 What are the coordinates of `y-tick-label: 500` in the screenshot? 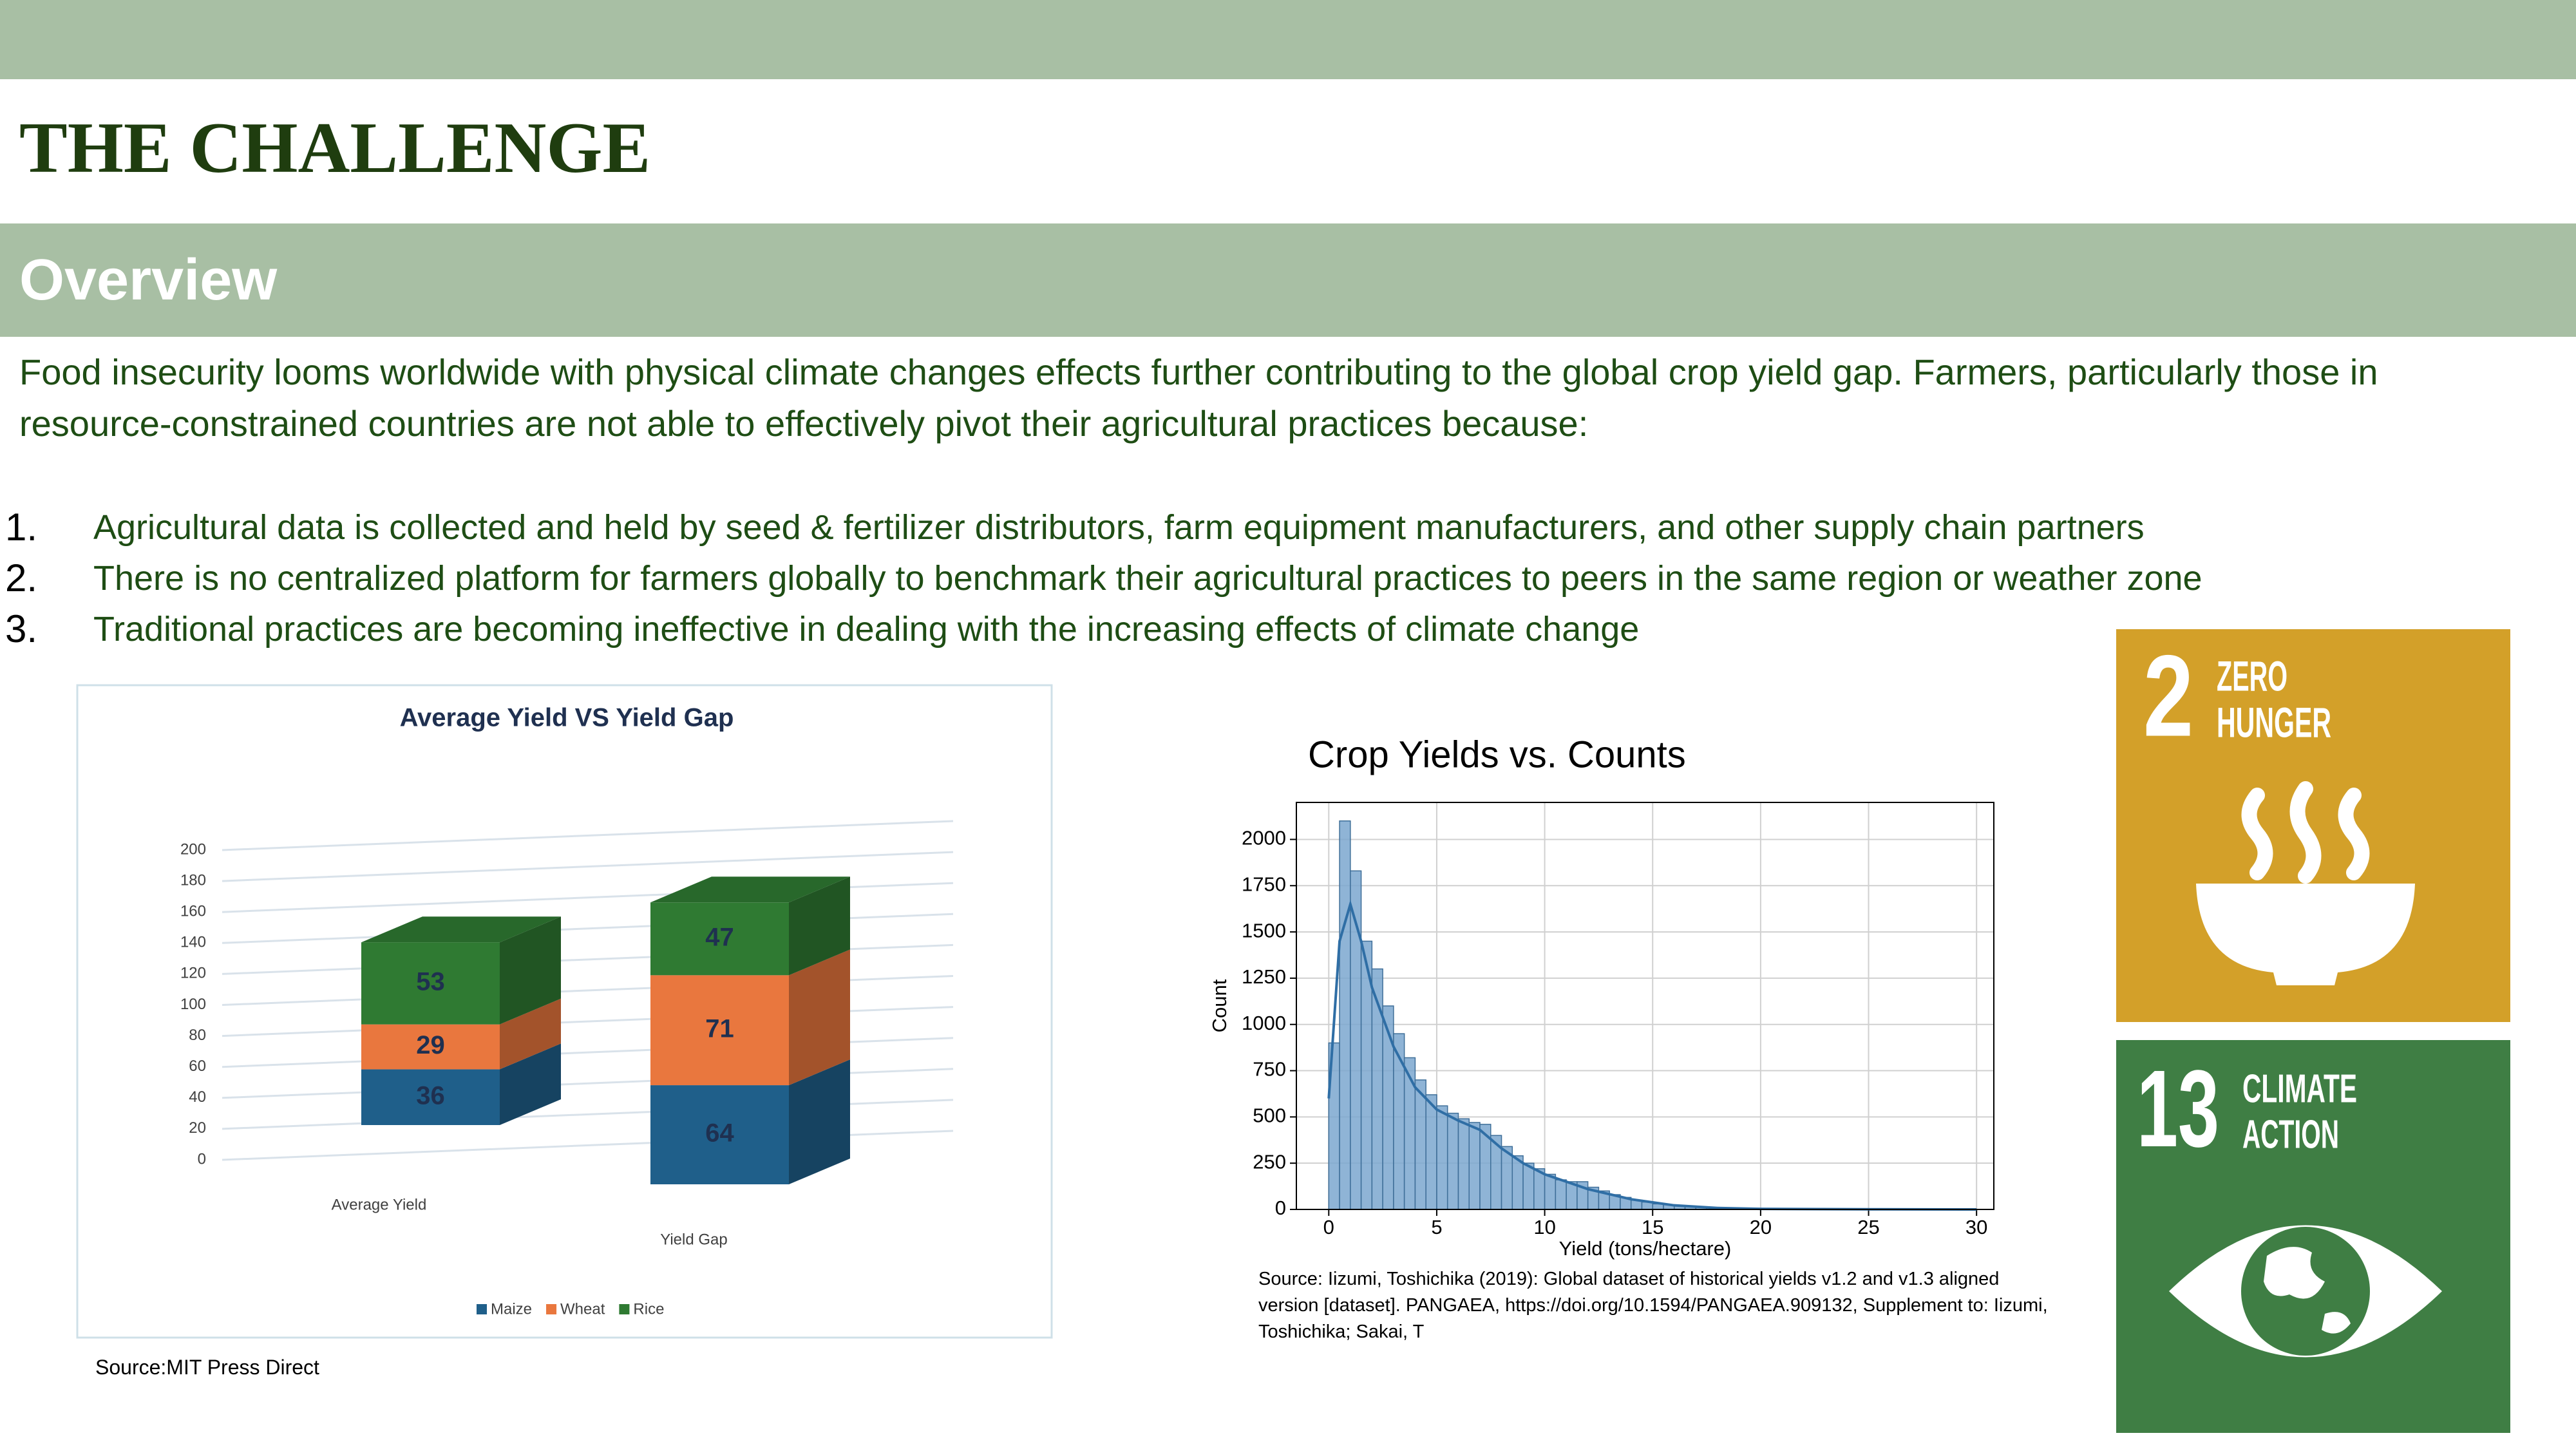 It's located at (1269, 1115).